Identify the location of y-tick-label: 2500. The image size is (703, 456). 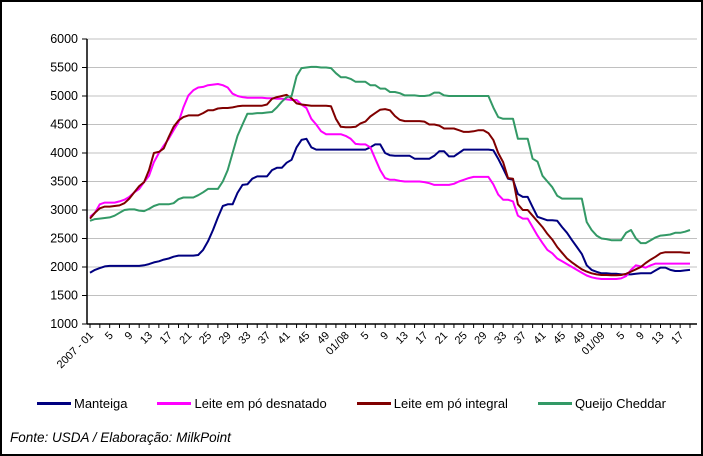
(64, 239).